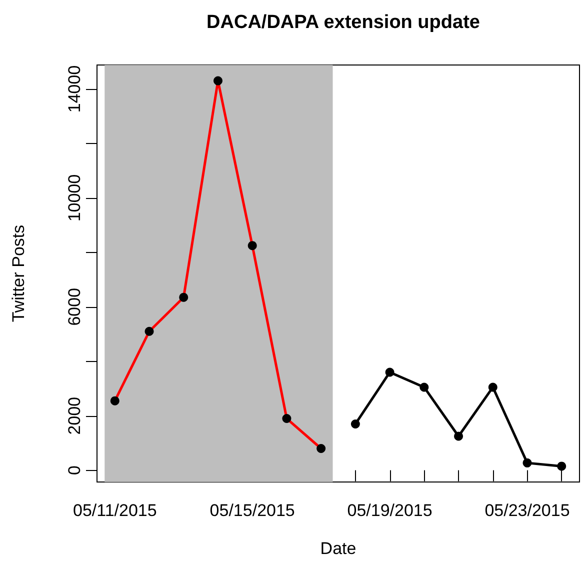 Image resolution: width=582 pixels, height=573 pixels. What do you see at coordinates (114, 510) in the screenshot?
I see `x-tick-label: 05/11/2015` at bounding box center [114, 510].